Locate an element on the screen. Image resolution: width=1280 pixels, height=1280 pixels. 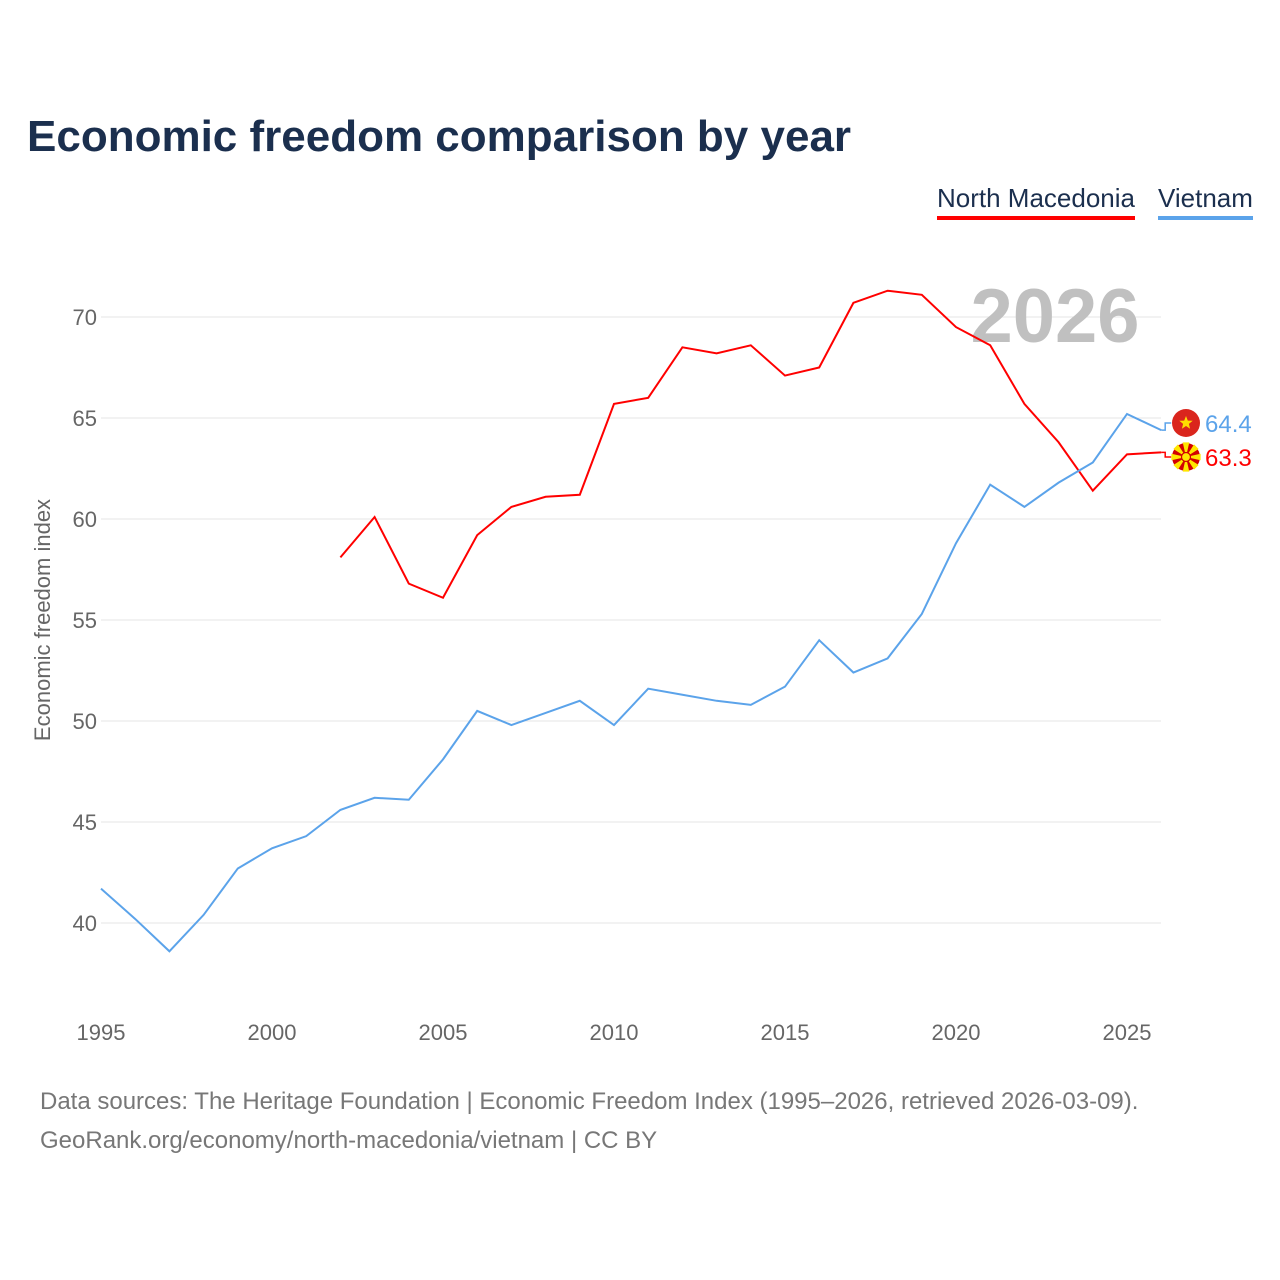
north-macedonia-flag-icon is located at coordinates (1186, 457).